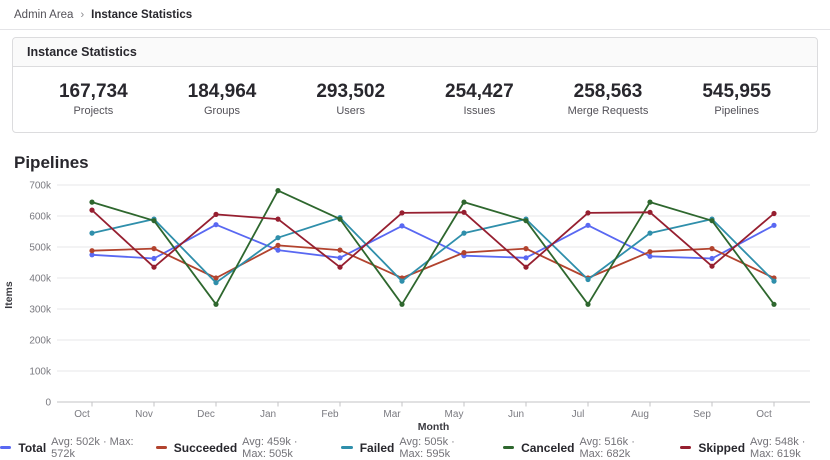  I want to click on stat-label: Groups, so click(222, 110).